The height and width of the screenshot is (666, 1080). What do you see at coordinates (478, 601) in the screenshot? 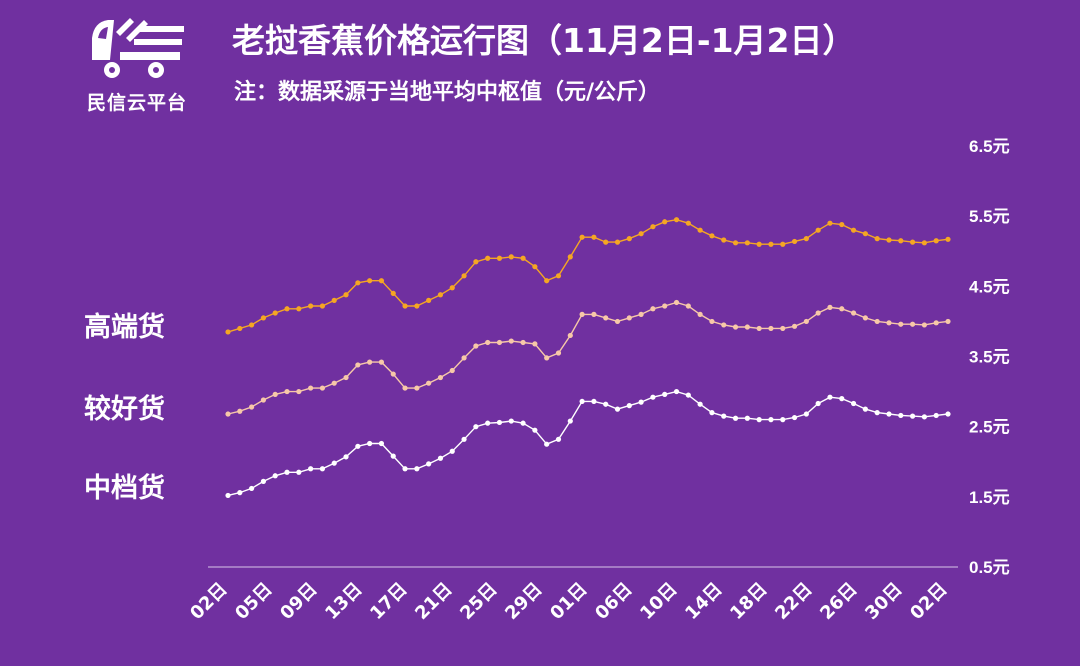
I see `x-tick-label: 25日` at bounding box center [478, 601].